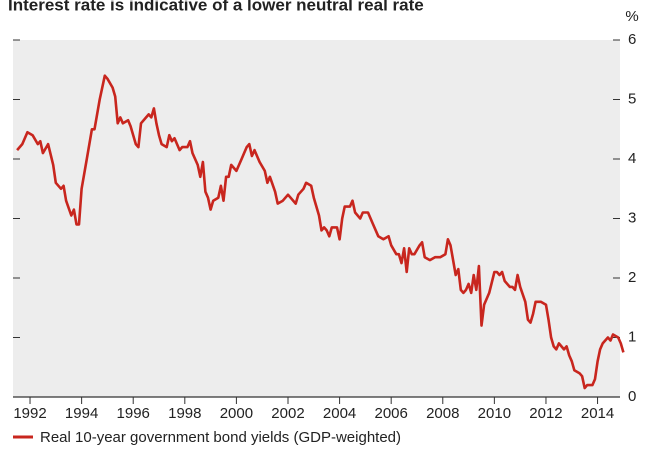  Describe the element at coordinates (287, 413) in the screenshot. I see `x-tick-label: 2002` at that location.